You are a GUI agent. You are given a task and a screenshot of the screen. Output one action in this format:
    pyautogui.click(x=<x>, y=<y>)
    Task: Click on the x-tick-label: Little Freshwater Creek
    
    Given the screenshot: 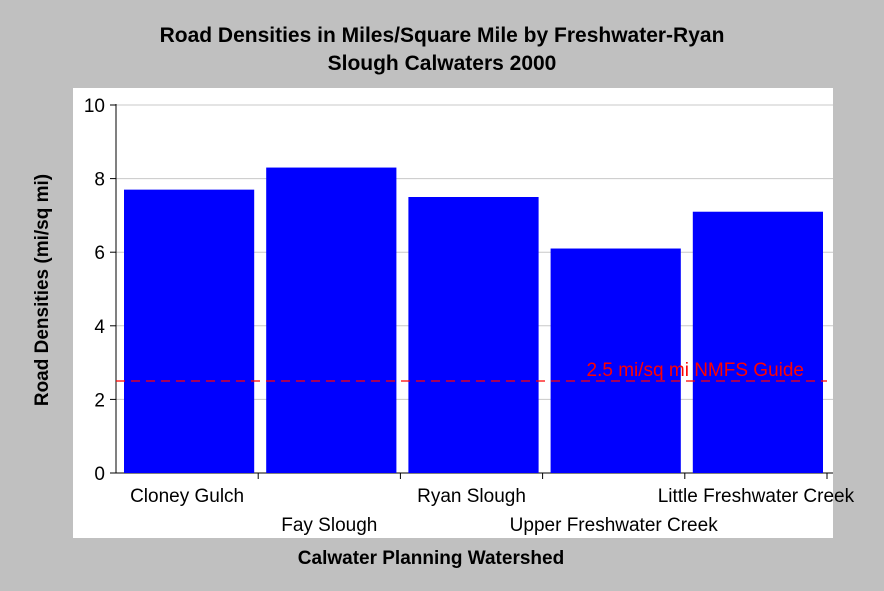 What is the action you would take?
    pyautogui.click(x=756, y=496)
    